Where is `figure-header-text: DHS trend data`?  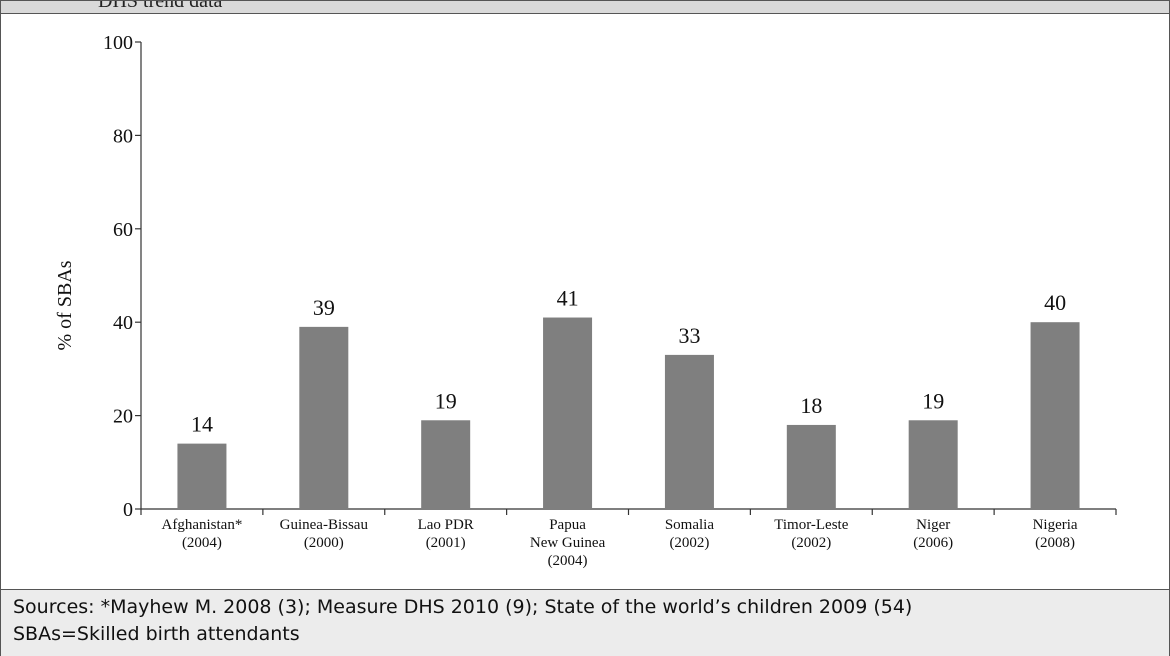
figure-header-text: DHS trend data is located at coordinates (160, 6).